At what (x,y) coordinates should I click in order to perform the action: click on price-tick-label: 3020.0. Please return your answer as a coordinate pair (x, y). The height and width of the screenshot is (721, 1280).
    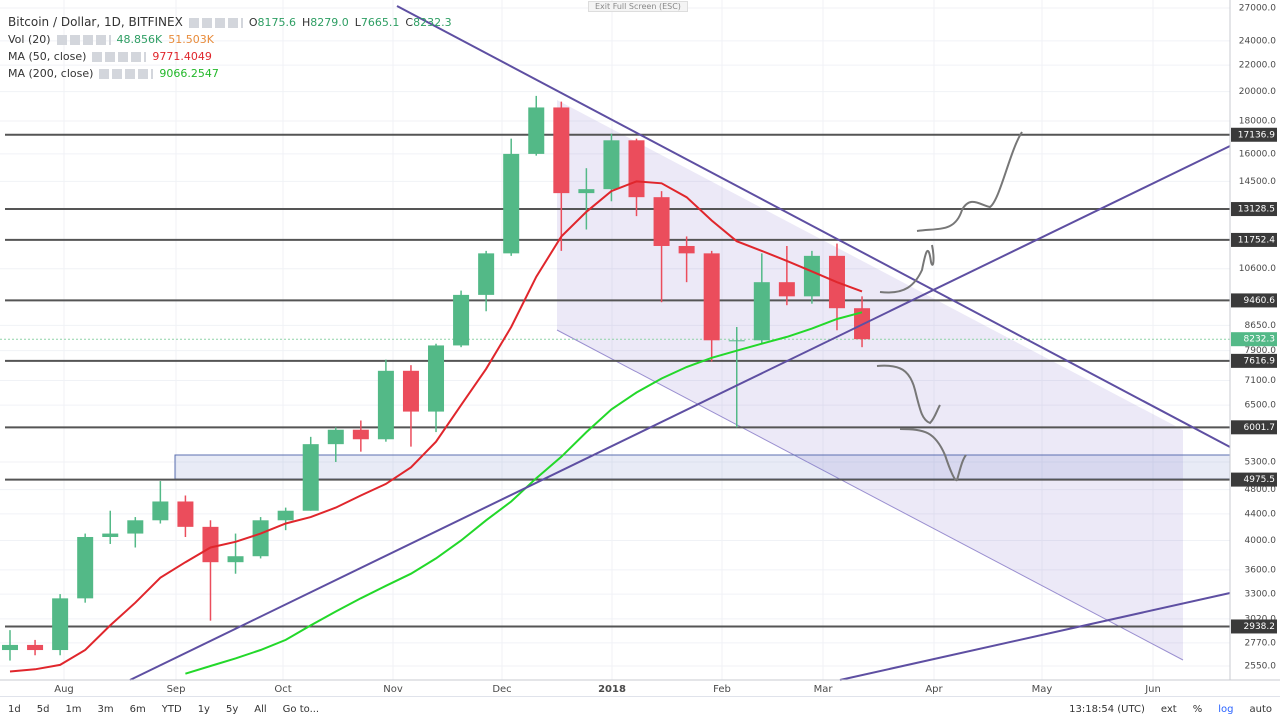
    Looking at the image, I should click on (1261, 619).